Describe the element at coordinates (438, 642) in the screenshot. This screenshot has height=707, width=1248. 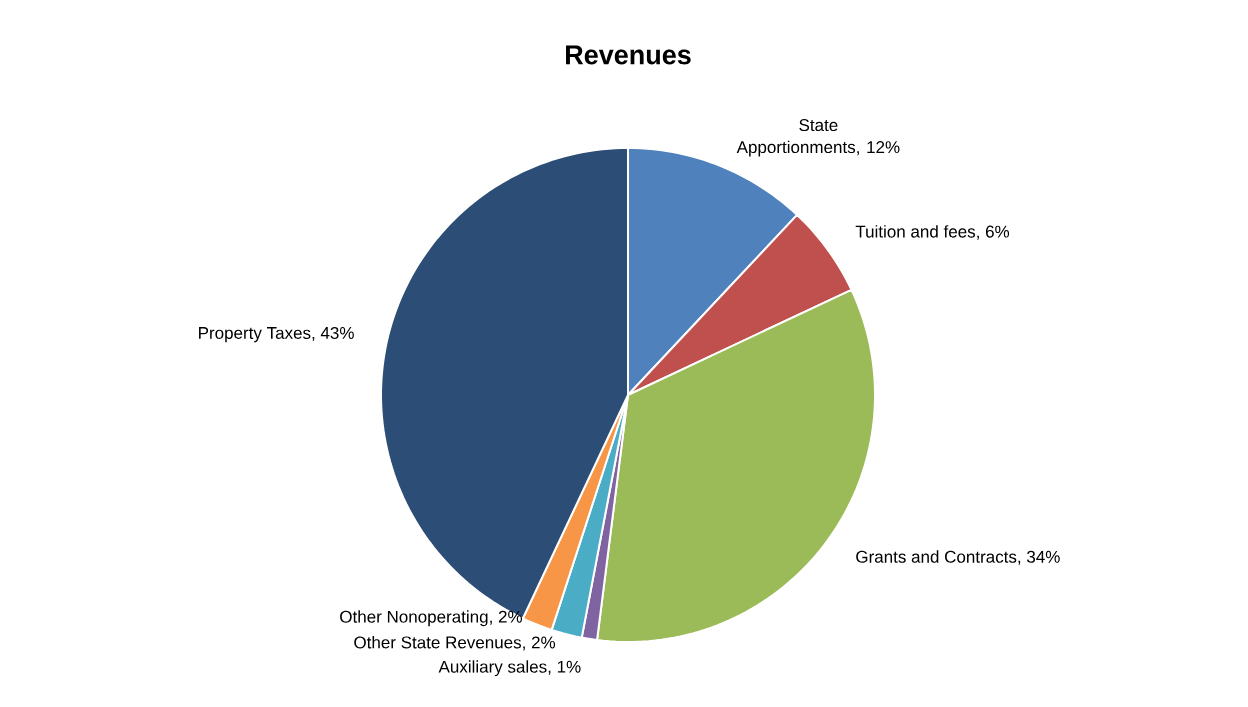
I see `slice-label: Other State Revenues` at that location.